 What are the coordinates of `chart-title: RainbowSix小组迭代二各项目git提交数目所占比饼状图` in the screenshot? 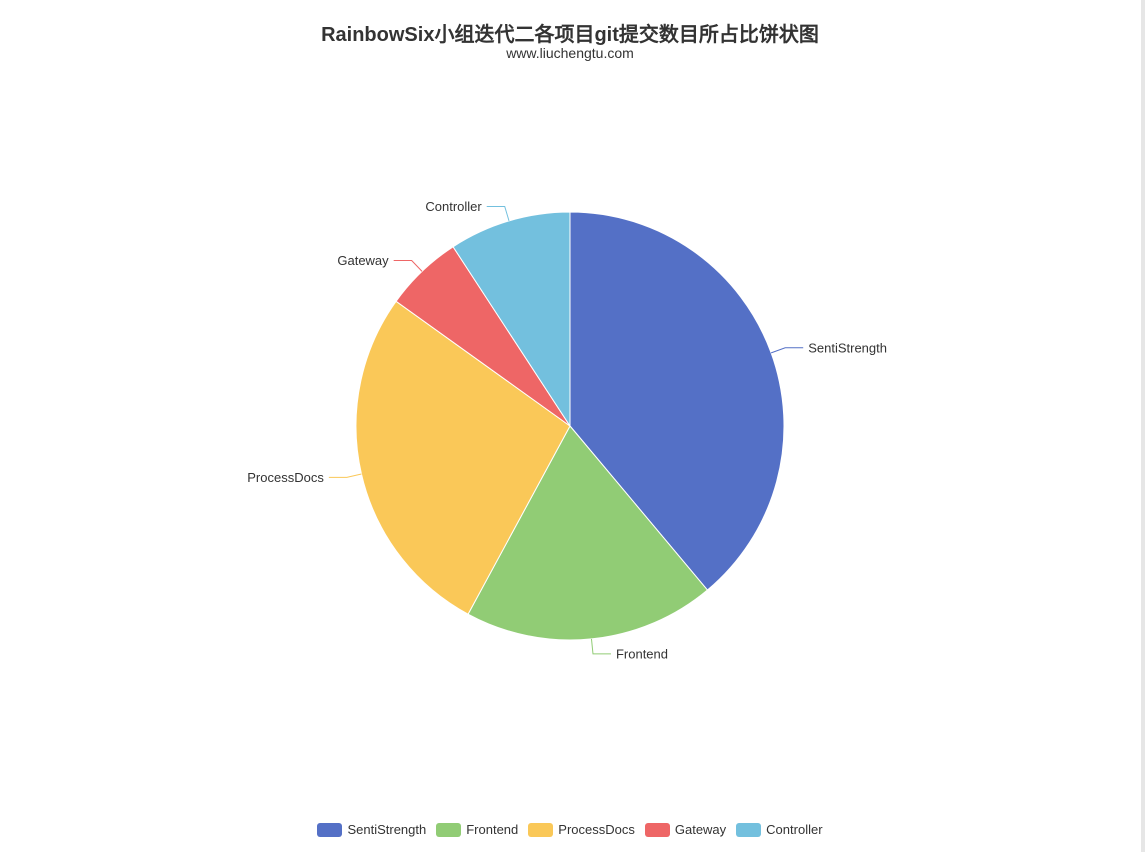 It's located at (570, 35).